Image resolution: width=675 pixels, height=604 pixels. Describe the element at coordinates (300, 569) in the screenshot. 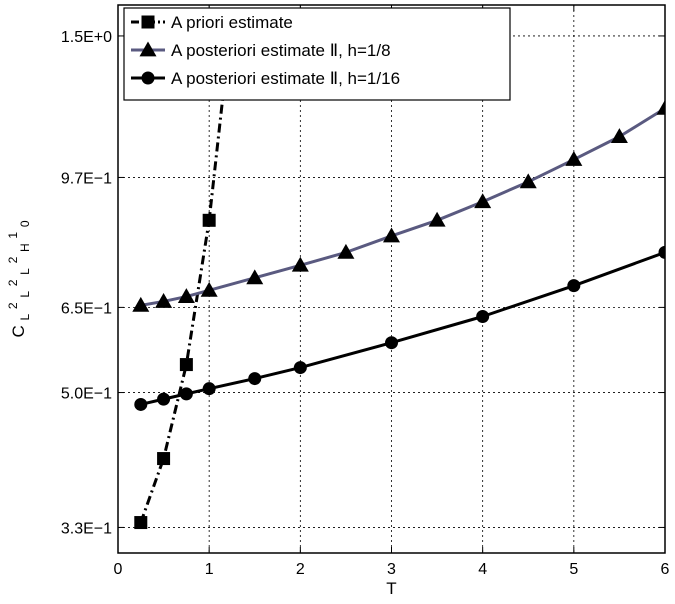

I see `x-tick-label: 2` at that location.